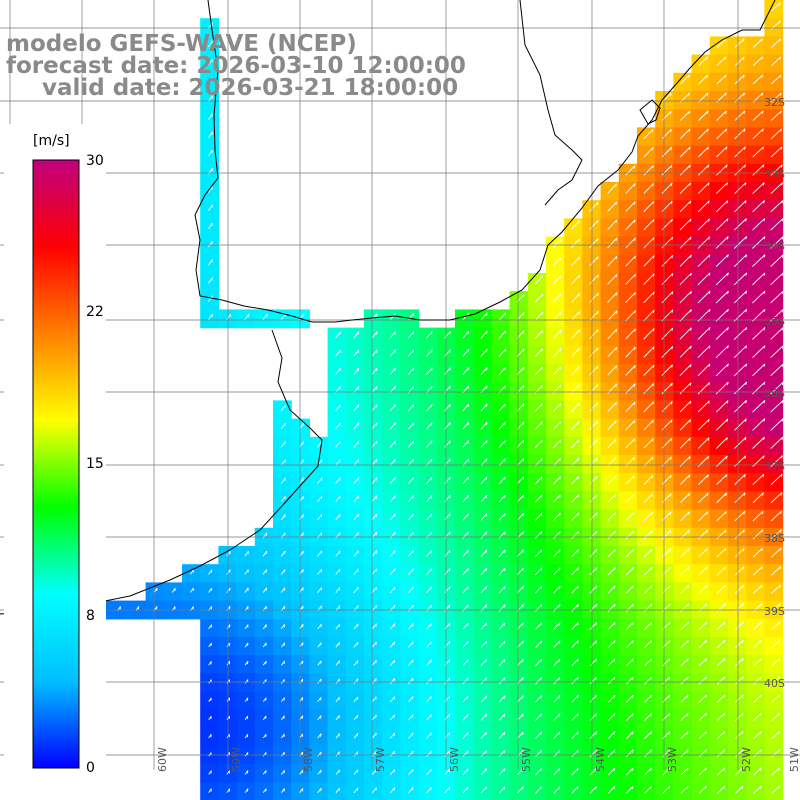 This screenshot has width=800, height=800. Describe the element at coordinates (774, 538) in the screenshot. I see `lat-label: 38S` at that location.